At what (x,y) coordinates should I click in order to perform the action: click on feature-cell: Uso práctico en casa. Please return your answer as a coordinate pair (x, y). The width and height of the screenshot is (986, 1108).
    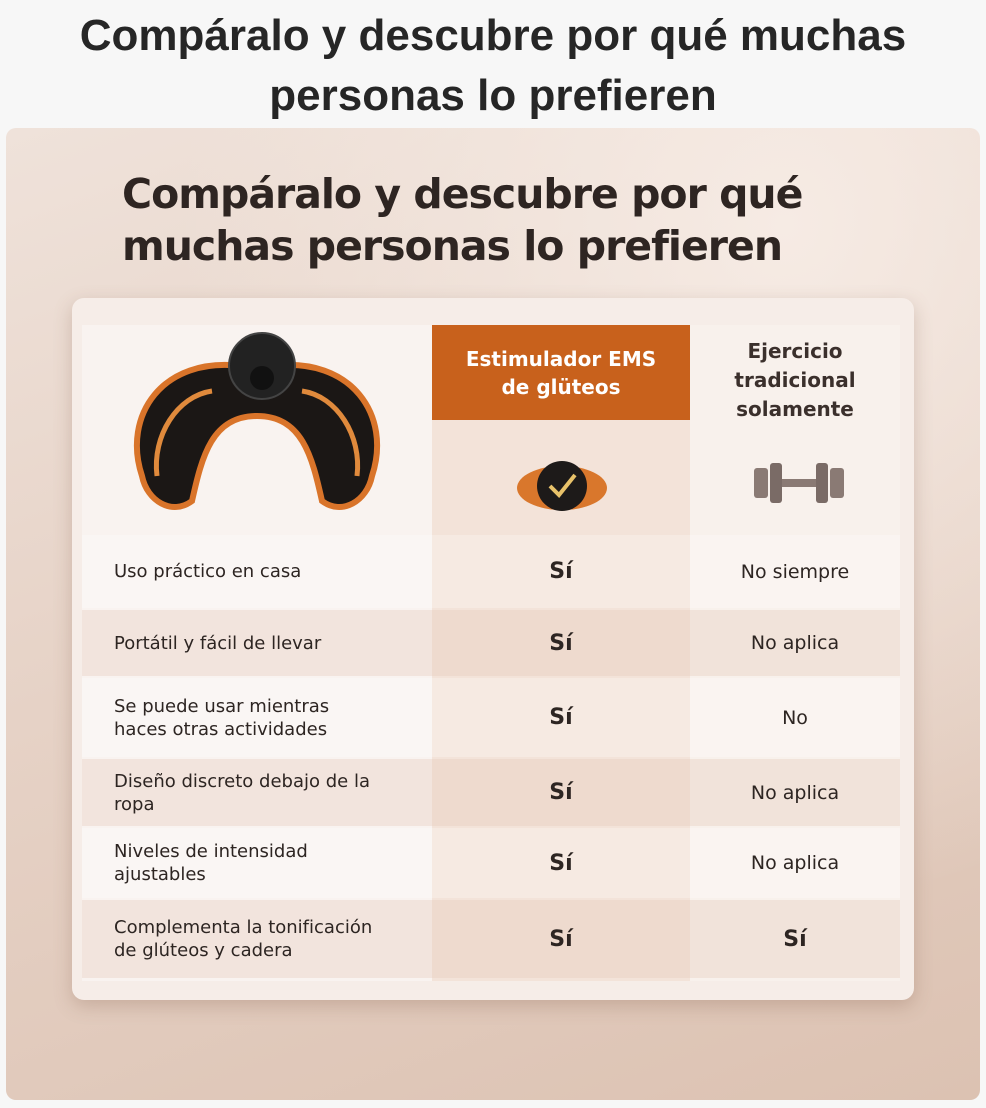
    Looking at the image, I should click on (257, 571).